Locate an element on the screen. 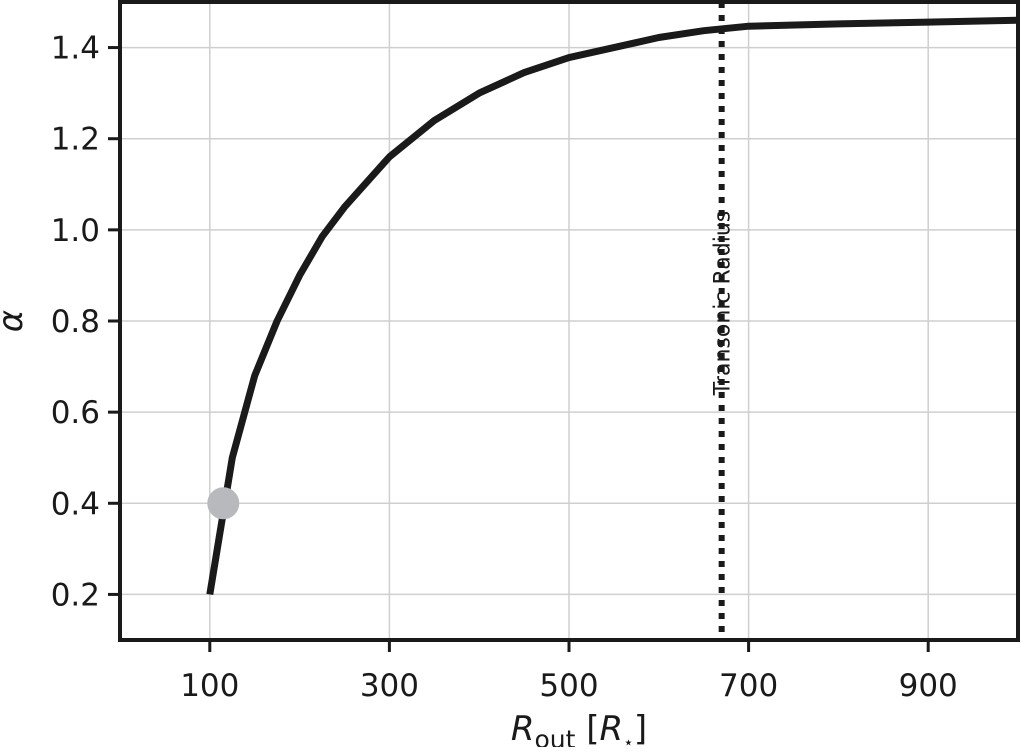  y-tick-label: 1.0 is located at coordinates (75, 231).